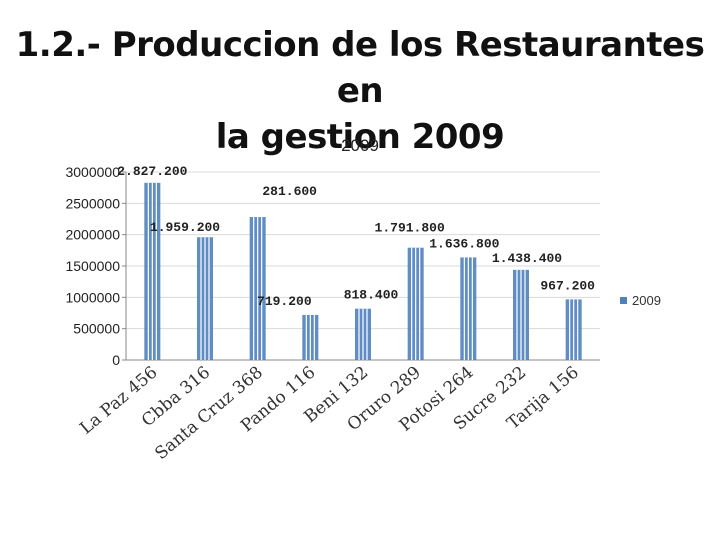 The image size is (720, 540). I want to click on data-label: 1.438.400, so click(527, 258).